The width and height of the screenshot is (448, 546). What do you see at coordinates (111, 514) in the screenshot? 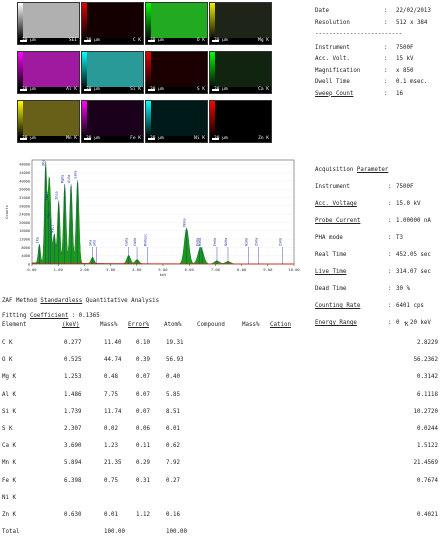
I see `cell-mass: 0.01` at bounding box center [111, 514].